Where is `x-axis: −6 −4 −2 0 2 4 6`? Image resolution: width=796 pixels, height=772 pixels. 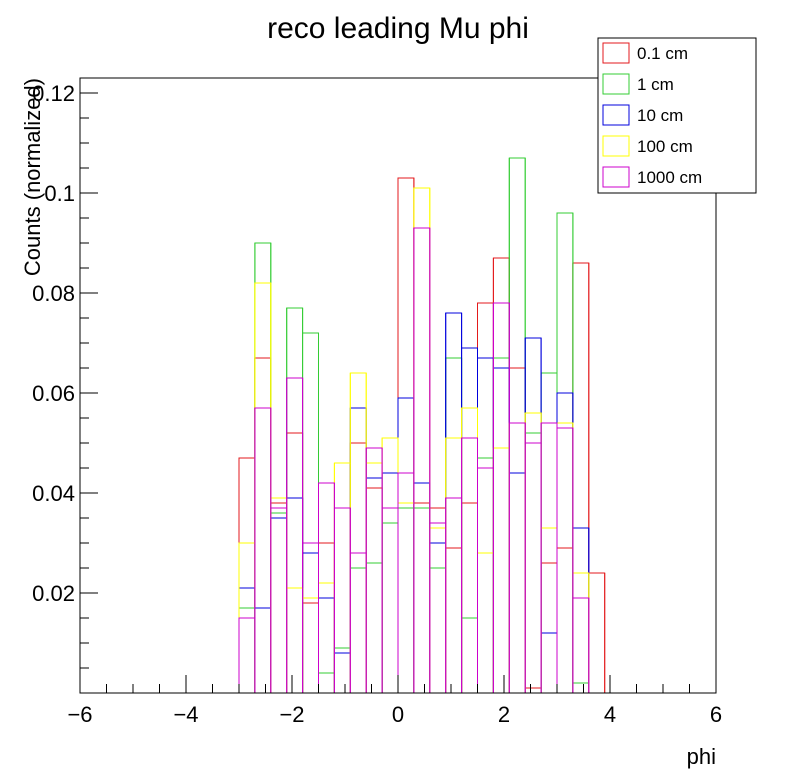
x-axis: −6 −4 −2 0 2 4 6 is located at coordinates (394, 701).